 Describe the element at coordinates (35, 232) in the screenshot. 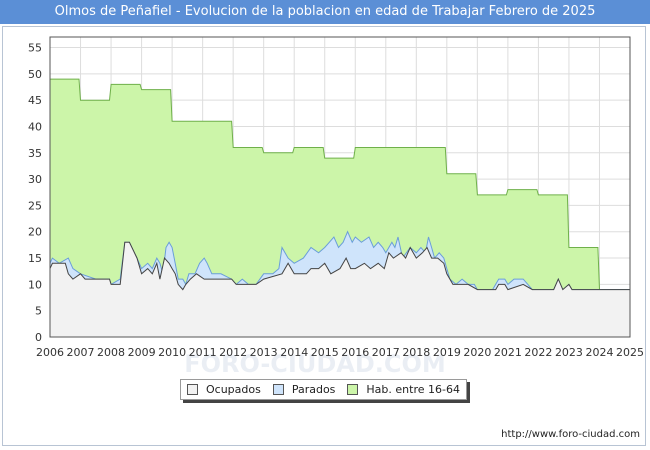

I see `y-tick-label: 20` at that location.